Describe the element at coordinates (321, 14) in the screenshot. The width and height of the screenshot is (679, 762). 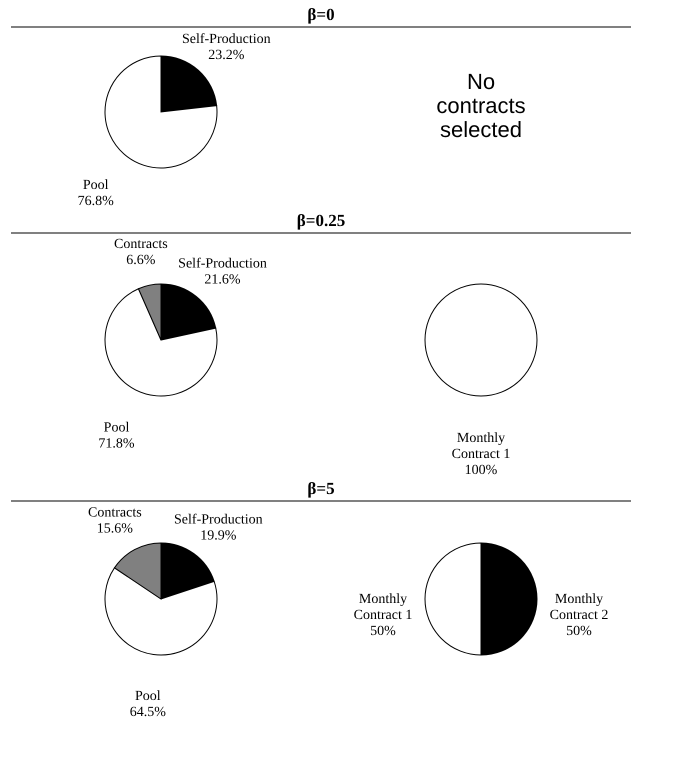
I see `text: β=0` at that location.